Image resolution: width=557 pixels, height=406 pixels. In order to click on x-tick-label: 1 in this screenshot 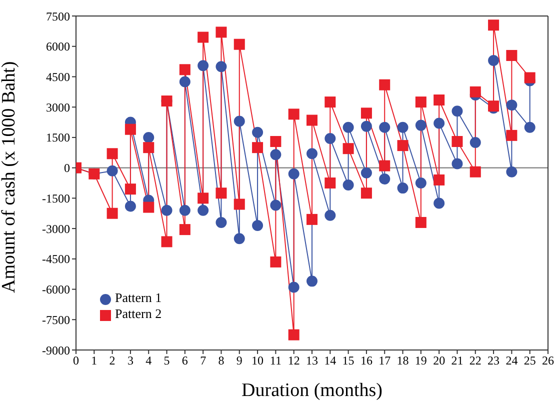, I will do `click(94, 361)`.